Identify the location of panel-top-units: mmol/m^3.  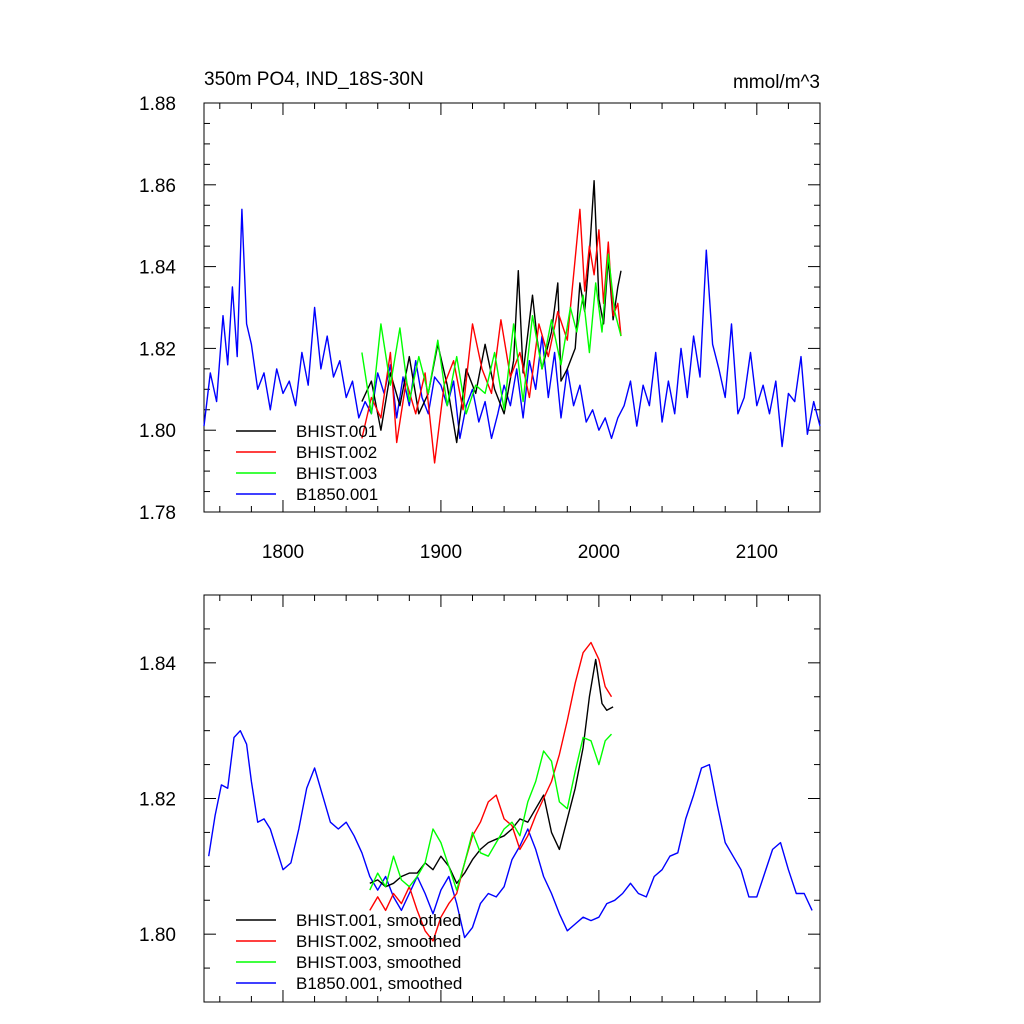
(776, 82).